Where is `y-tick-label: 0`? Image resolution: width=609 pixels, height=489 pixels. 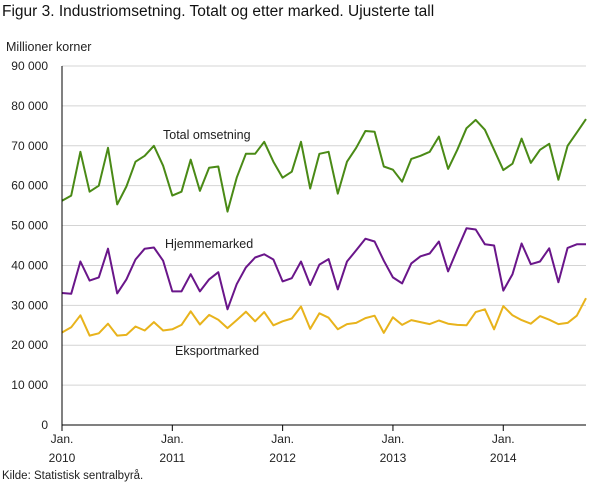
y-tick-label: 0 is located at coordinates (44, 425).